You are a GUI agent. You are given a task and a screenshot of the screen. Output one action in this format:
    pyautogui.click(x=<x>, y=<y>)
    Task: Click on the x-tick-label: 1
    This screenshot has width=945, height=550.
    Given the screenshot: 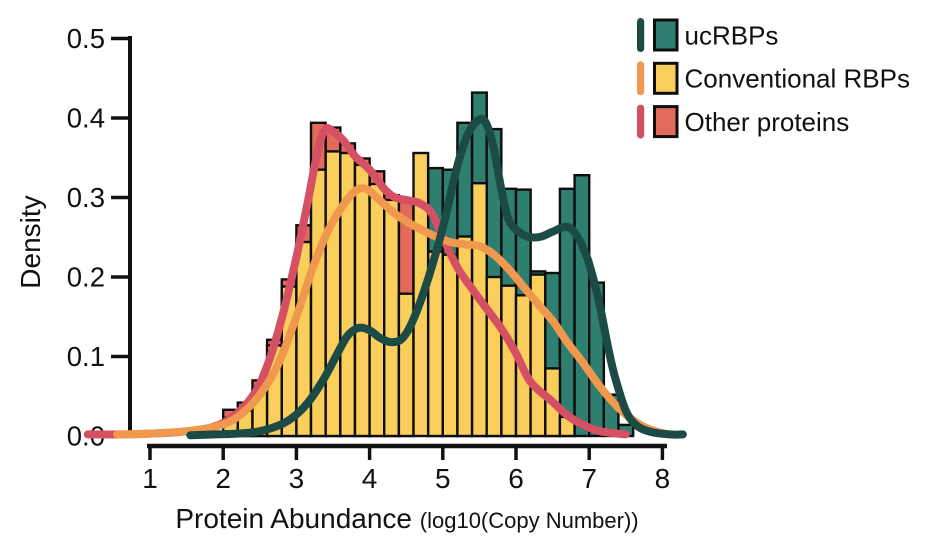 What is the action you would take?
    pyautogui.click(x=150, y=478)
    